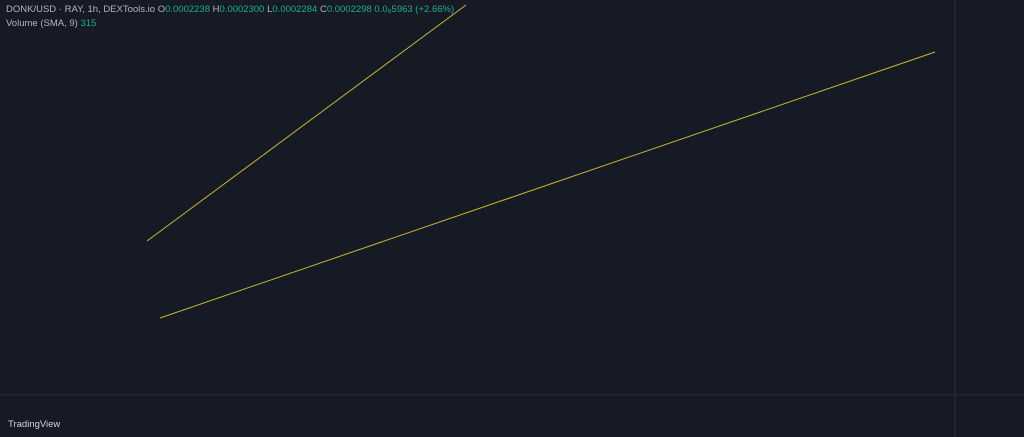 The width and height of the screenshot is (1024, 437). Describe the element at coordinates (989, 197) in the screenshot. I see `price-axis` at that location.